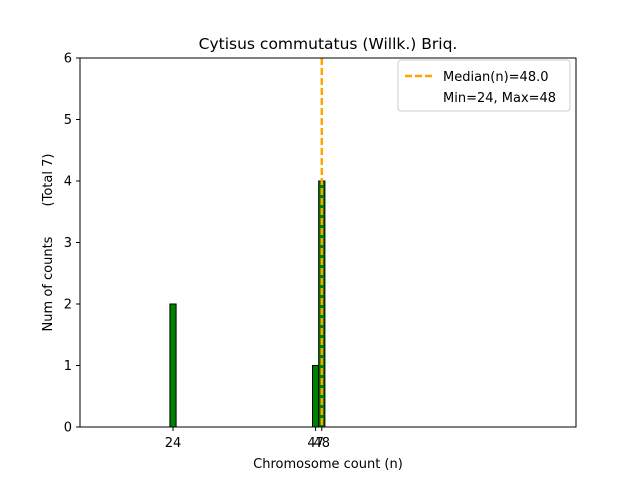 The width and height of the screenshot is (640, 480). Describe the element at coordinates (68, 243) in the screenshot. I see `y-tick-label-3: 3` at that location.